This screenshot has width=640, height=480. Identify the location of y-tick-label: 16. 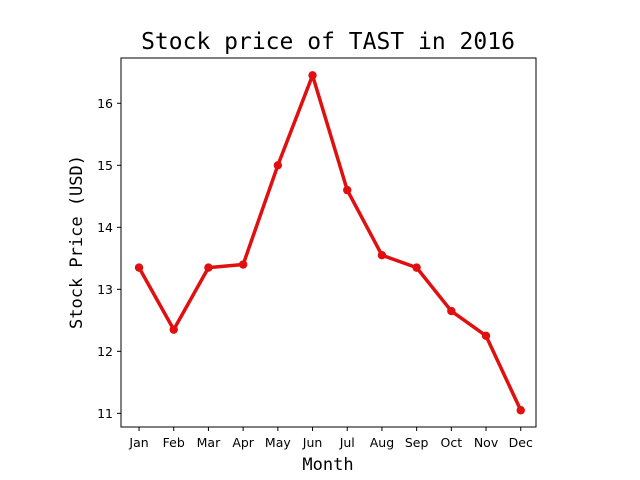
(105, 103).